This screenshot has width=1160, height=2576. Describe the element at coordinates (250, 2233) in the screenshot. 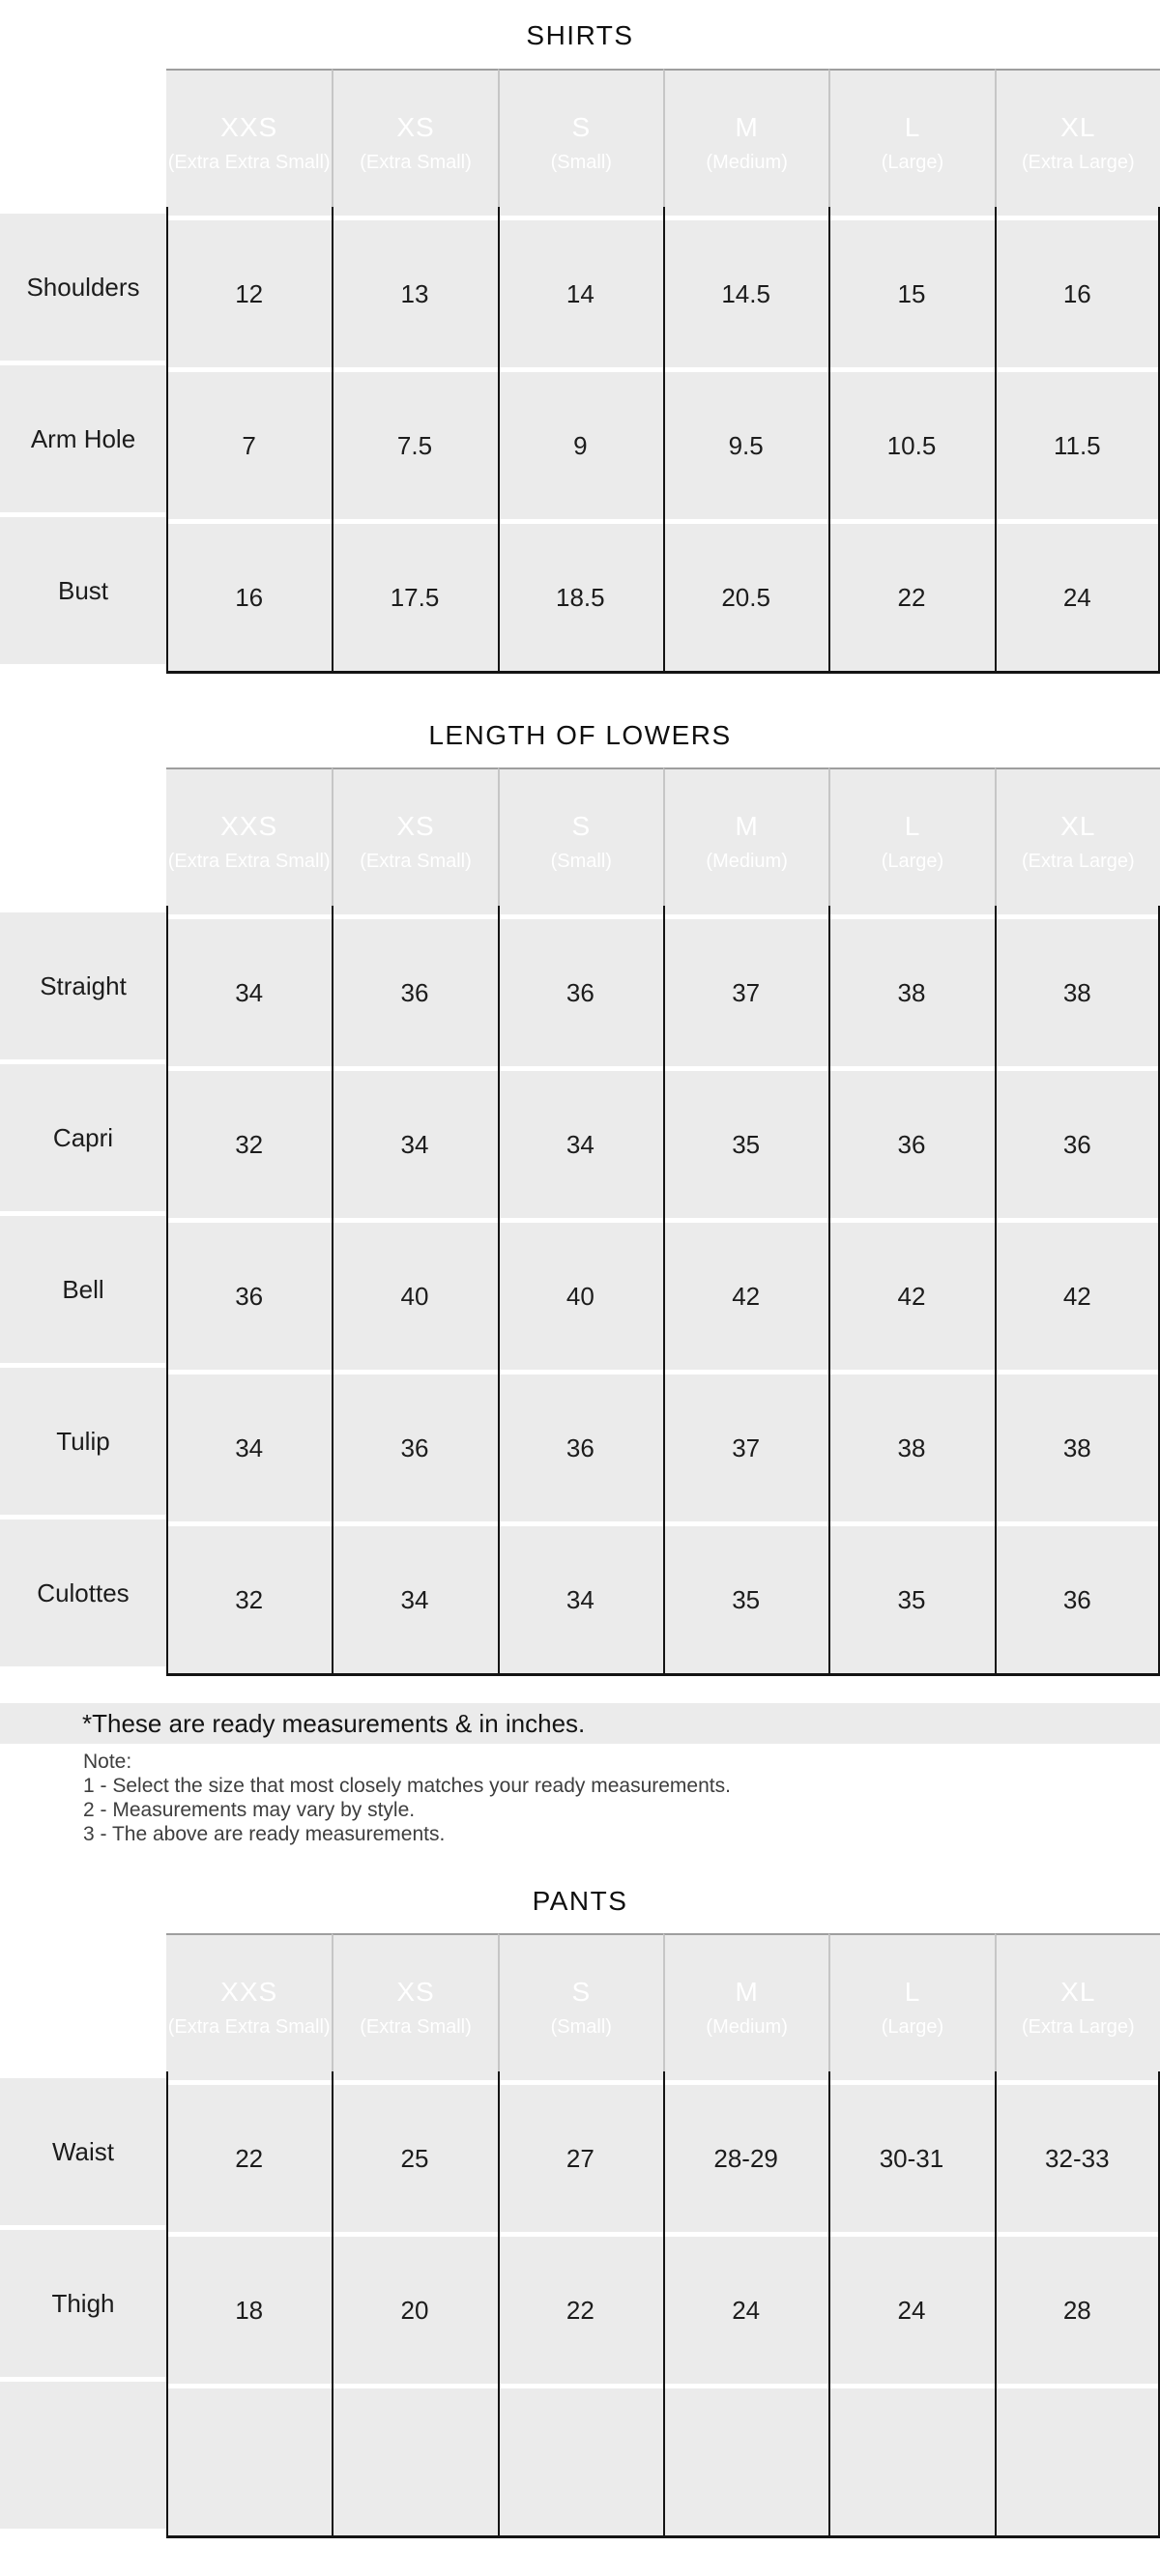

I see `pants-column-xxs: XXS (Extra Extra Small) 22 18` at that location.